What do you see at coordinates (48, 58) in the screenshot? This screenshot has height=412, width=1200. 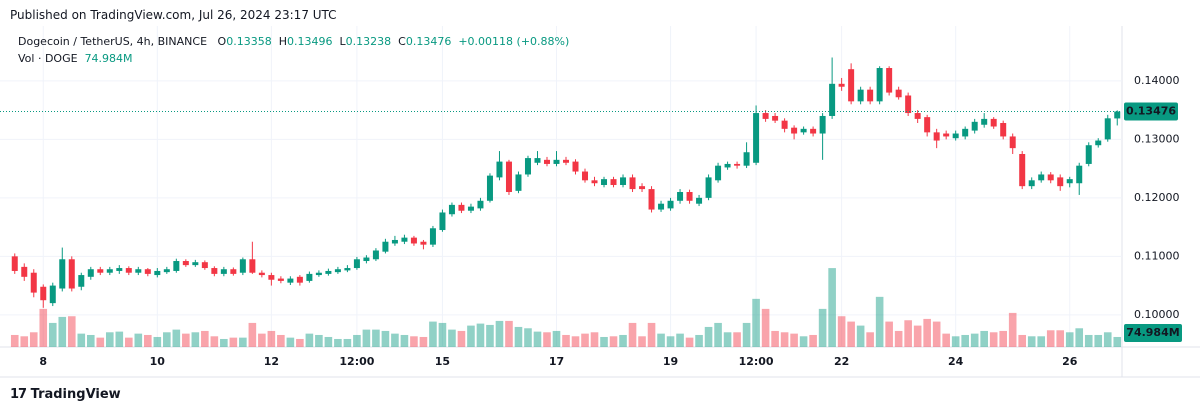 I see `volume-title: Vol · DOGE` at bounding box center [48, 58].